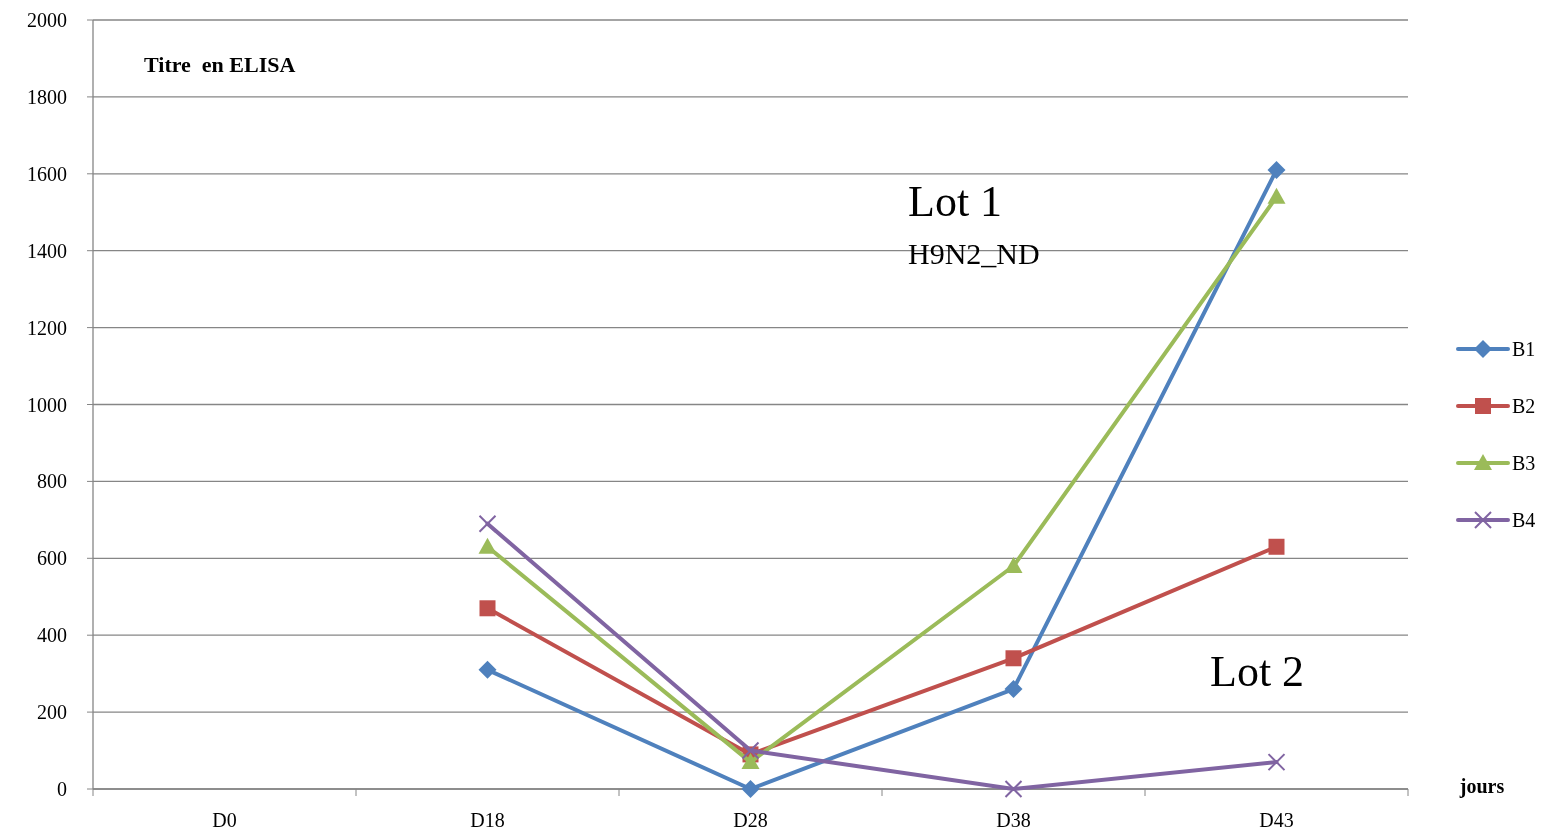  Describe the element at coordinates (487, 820) in the screenshot. I see `x-tick-label: D18` at that location.